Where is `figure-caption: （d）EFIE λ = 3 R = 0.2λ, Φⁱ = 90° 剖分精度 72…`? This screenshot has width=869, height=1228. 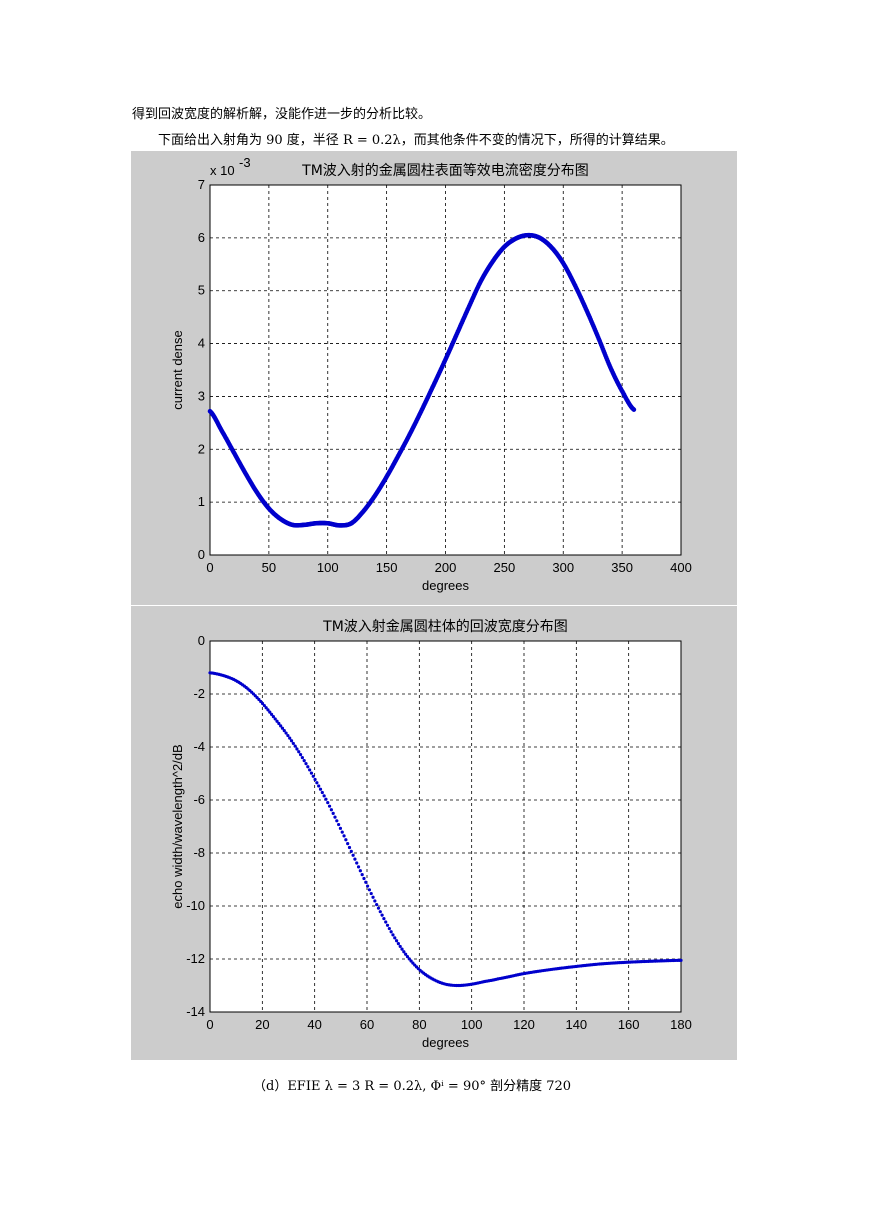 figure-caption: （d）EFIE λ = 3 R = 0.2λ, Φⁱ = 90° 剖分精度 72… is located at coordinates (412, 1086).